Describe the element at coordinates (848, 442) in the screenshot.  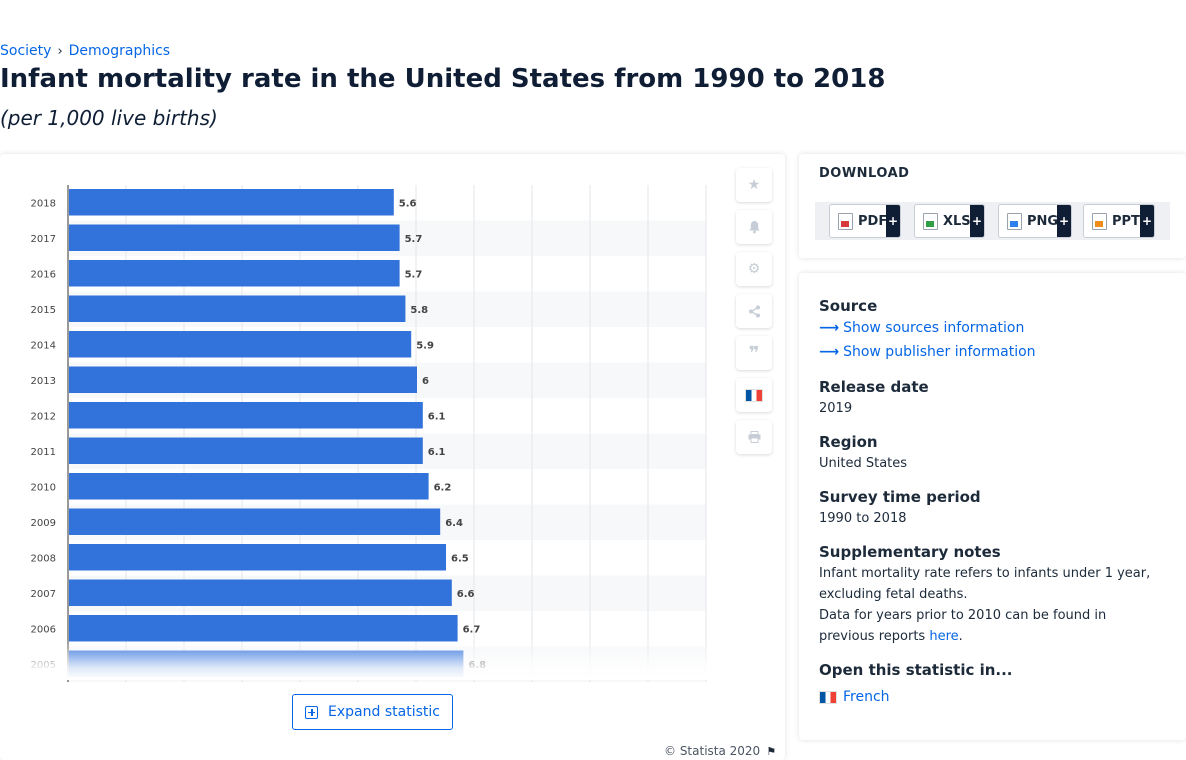
I see `region-heading: Region` at that location.